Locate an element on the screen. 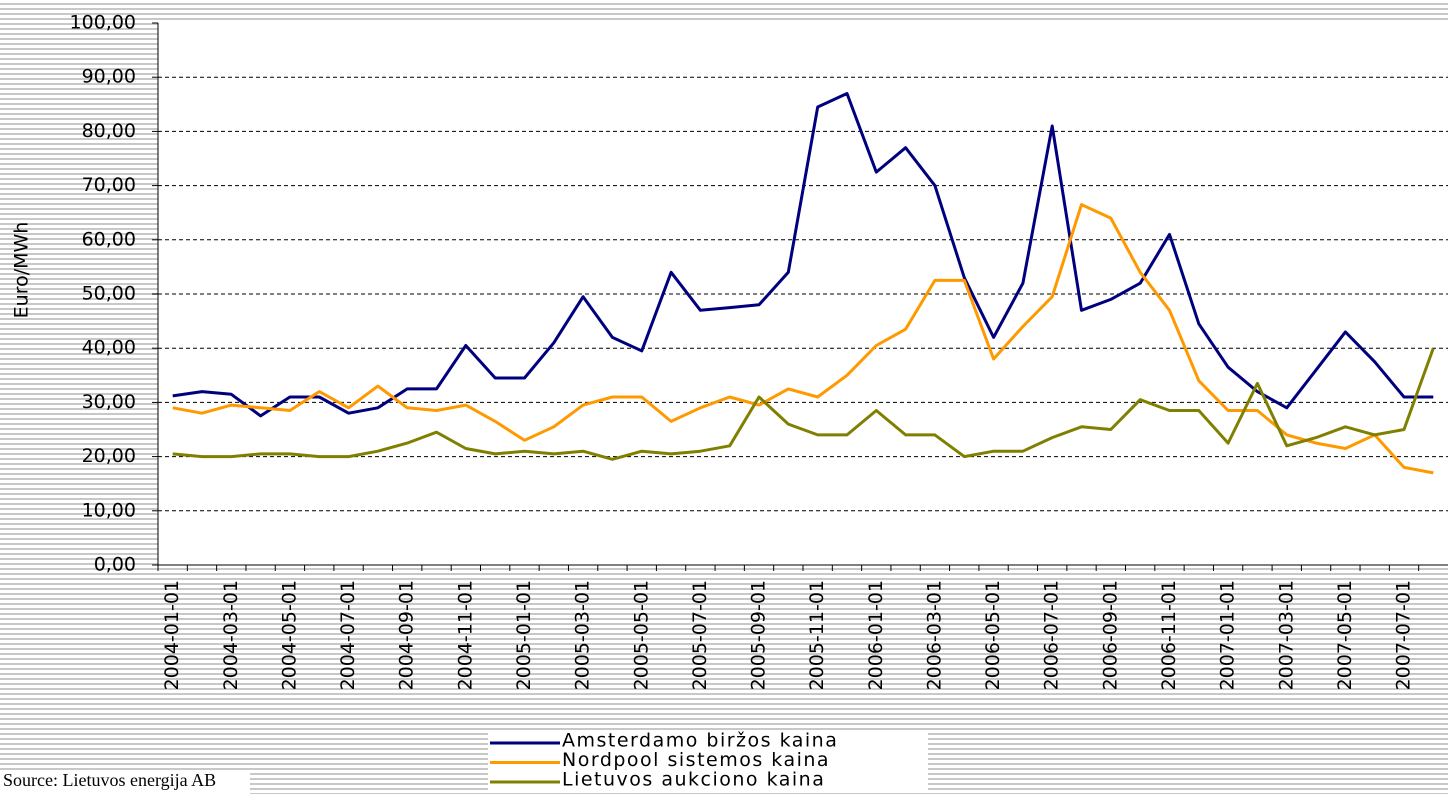 Image resolution: width=1448 pixels, height=794 pixels. x-tick-label: 2005-03-01 is located at coordinates (583, 635).